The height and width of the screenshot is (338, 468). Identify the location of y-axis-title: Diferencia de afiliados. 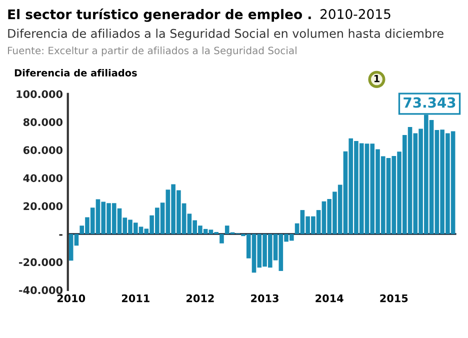
(75, 72).